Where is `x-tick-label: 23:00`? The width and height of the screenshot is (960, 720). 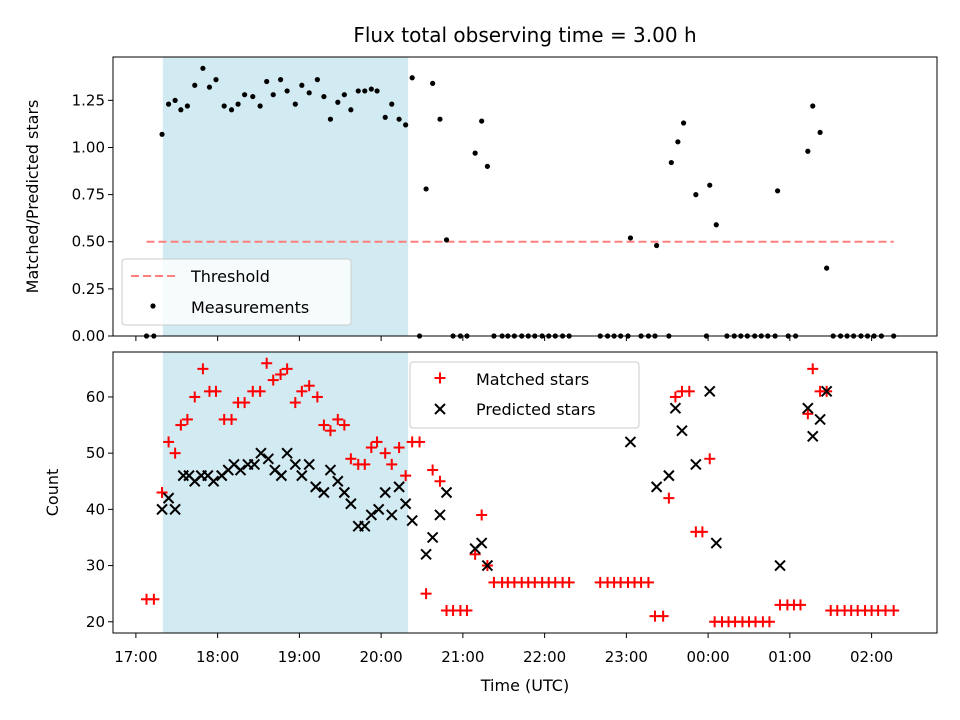 x-tick-label: 23:00 is located at coordinates (626, 657).